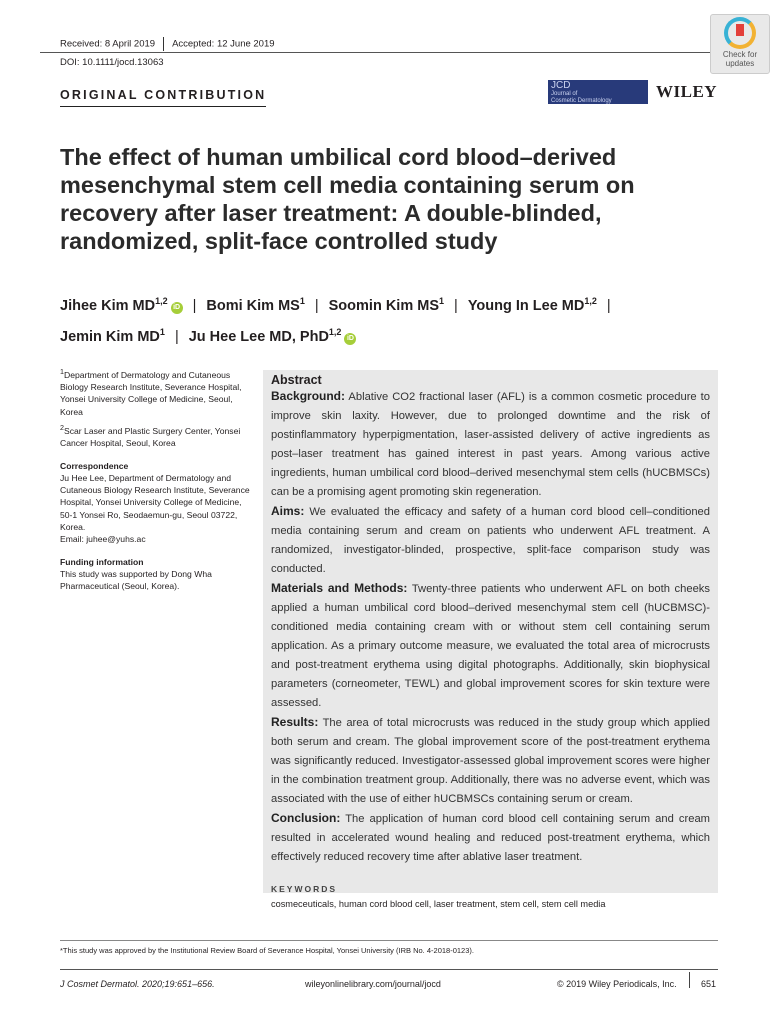 The image size is (778, 1024). What do you see at coordinates (94, 465) in the screenshot?
I see `correspondence-heading: Correspondence` at bounding box center [94, 465].